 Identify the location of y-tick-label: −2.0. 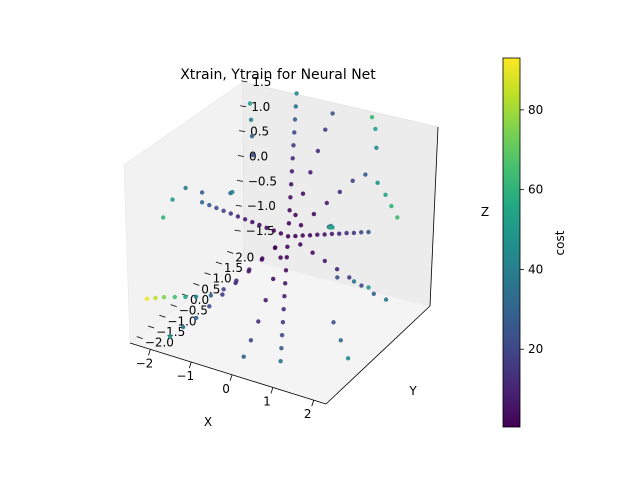
(159, 343).